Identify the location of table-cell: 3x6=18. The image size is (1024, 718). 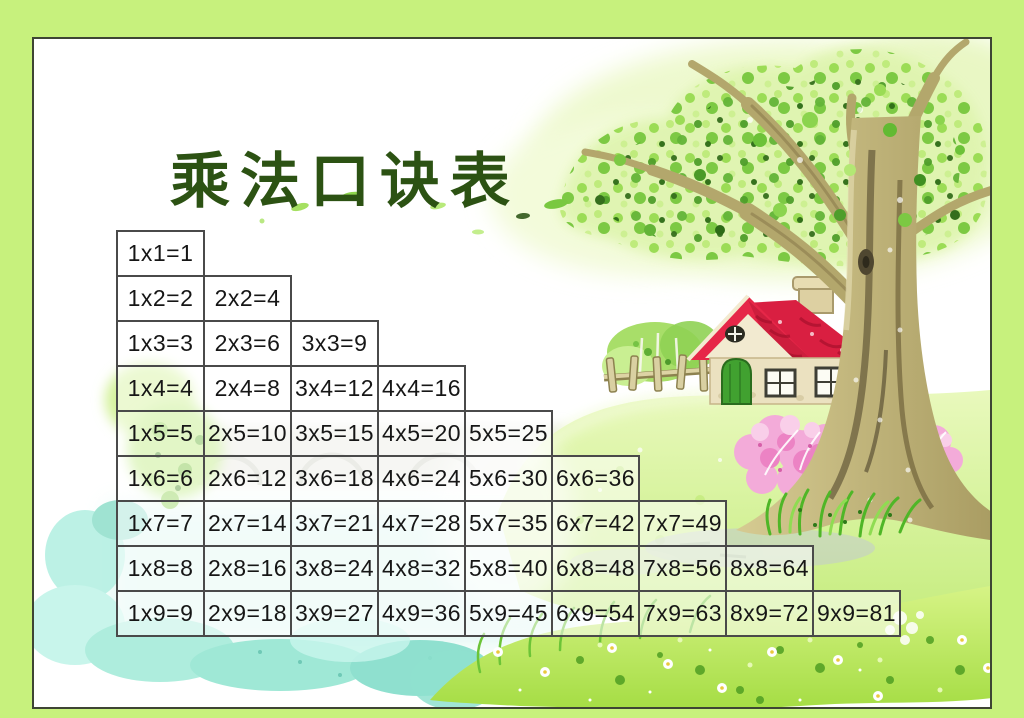
(334, 478).